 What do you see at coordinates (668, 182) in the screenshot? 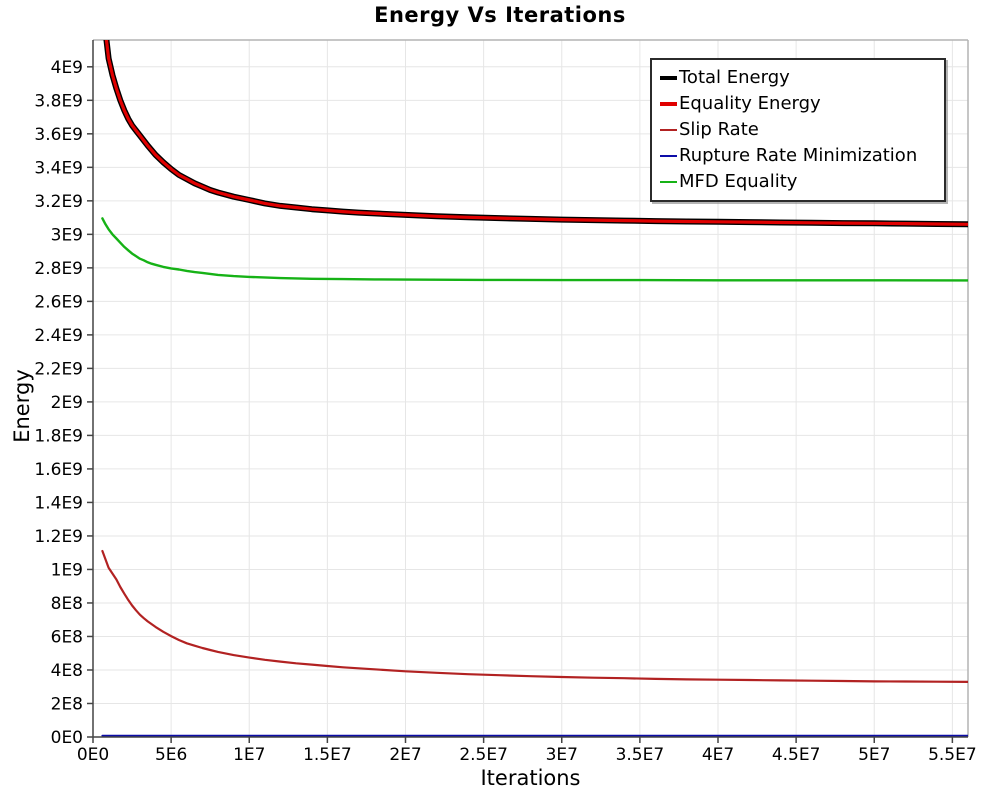
I see `legend-swatch-mfd-equality` at bounding box center [668, 182].